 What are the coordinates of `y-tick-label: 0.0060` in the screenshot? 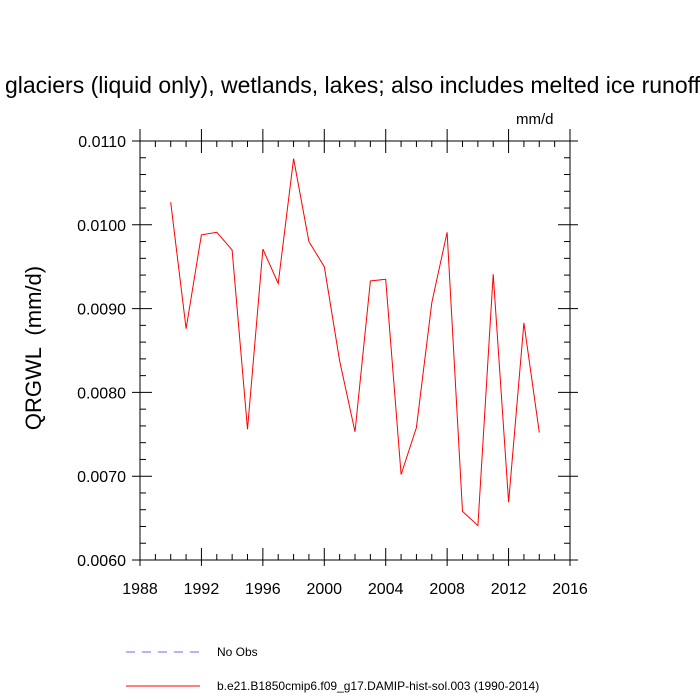 It's located at (101, 561).